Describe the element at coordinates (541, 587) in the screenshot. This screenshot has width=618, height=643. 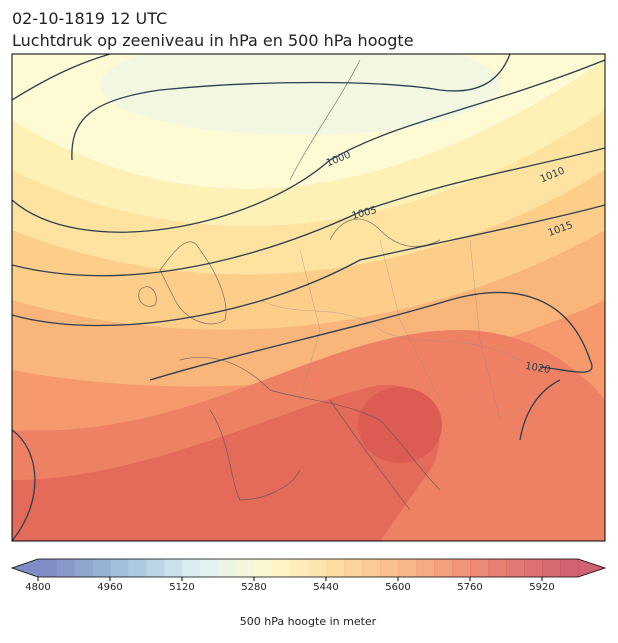
I see `colorbar-tick-label: 5920` at that location.